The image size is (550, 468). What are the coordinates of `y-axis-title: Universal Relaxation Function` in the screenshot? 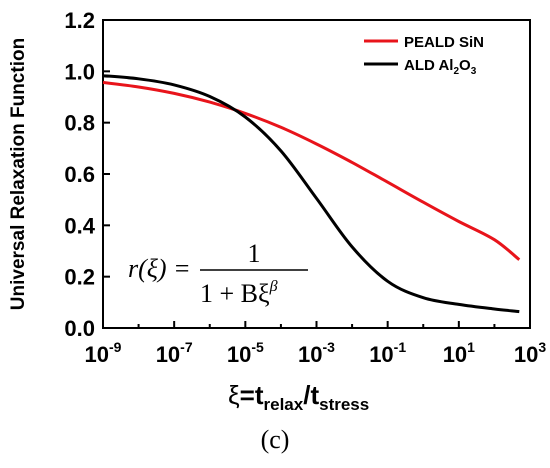 It's located at (18, 174).